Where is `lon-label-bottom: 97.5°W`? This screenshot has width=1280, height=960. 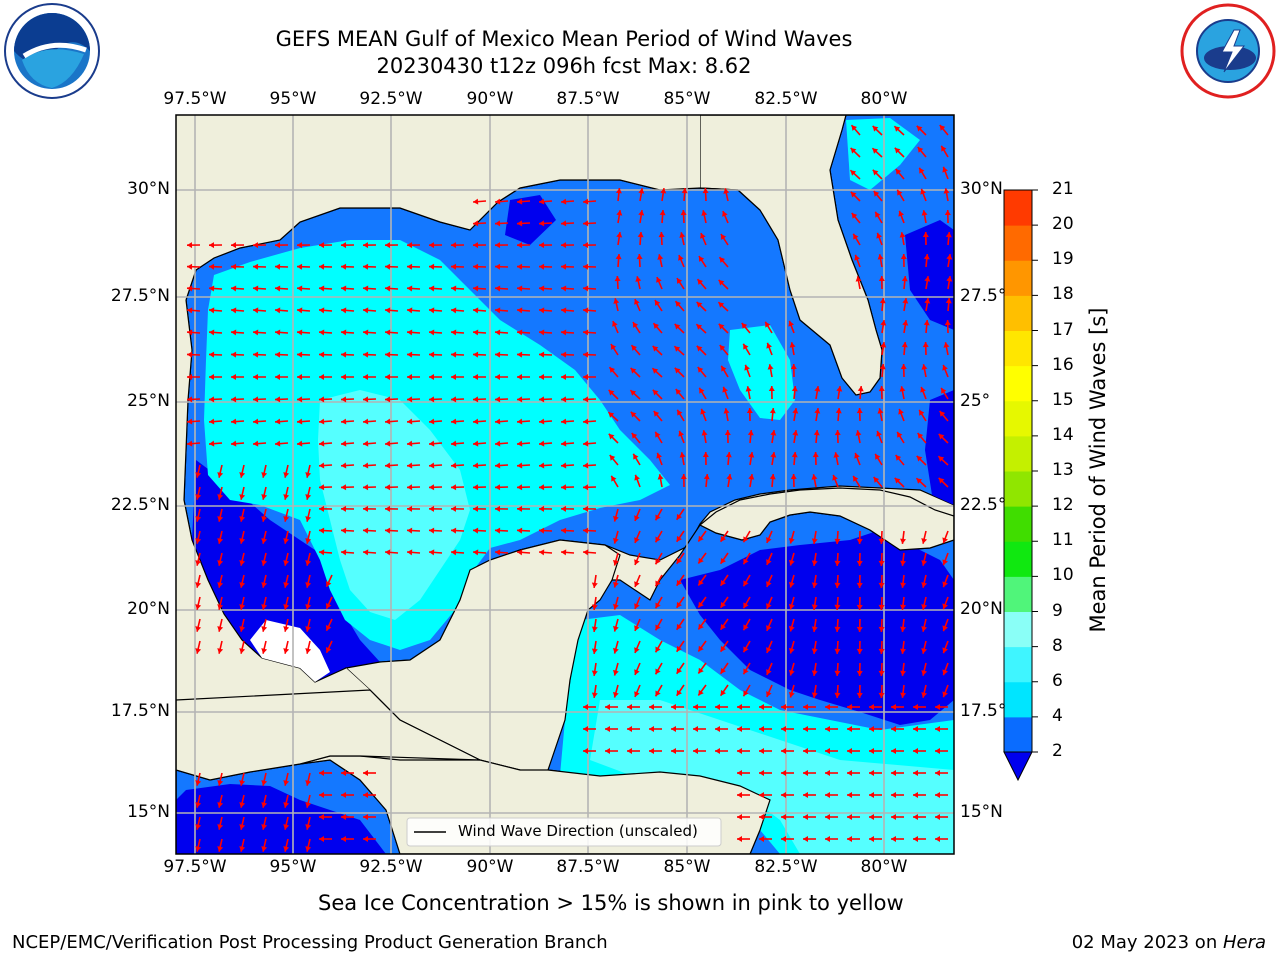
lon-label-bottom: 97.5°W is located at coordinates (195, 867).